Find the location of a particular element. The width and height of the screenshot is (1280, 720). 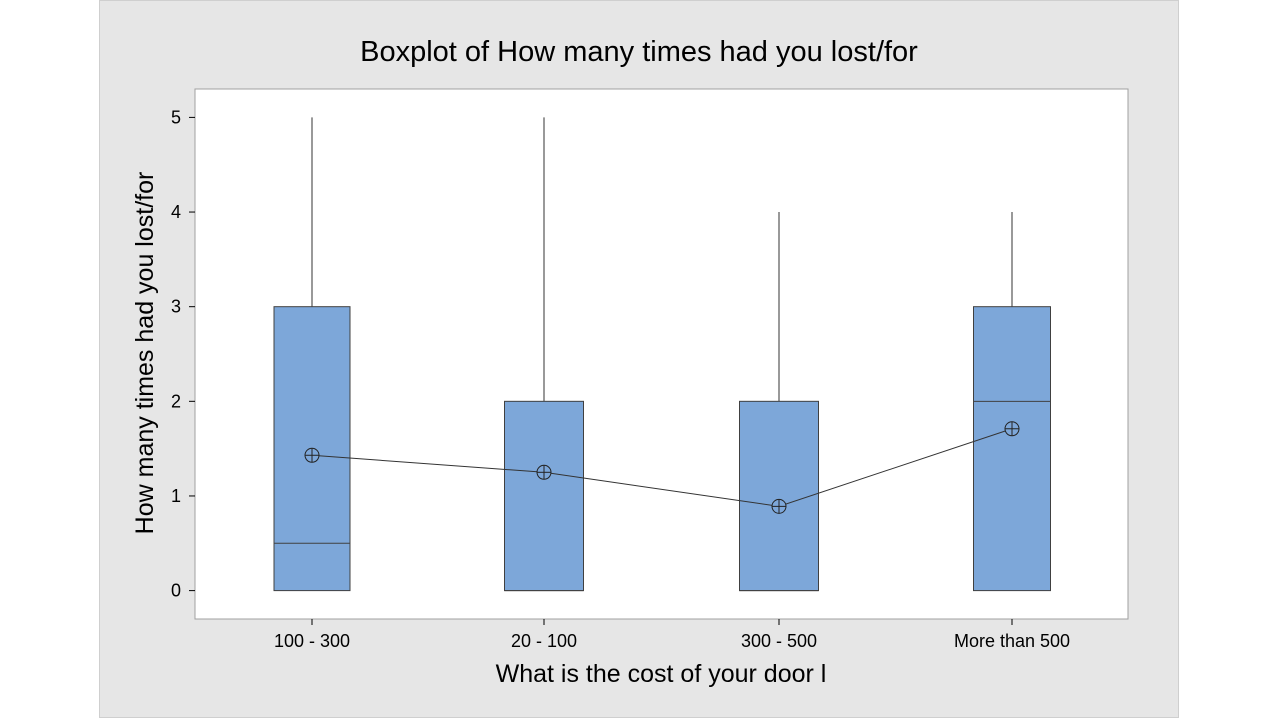

mean-group is located at coordinates (662, 467).